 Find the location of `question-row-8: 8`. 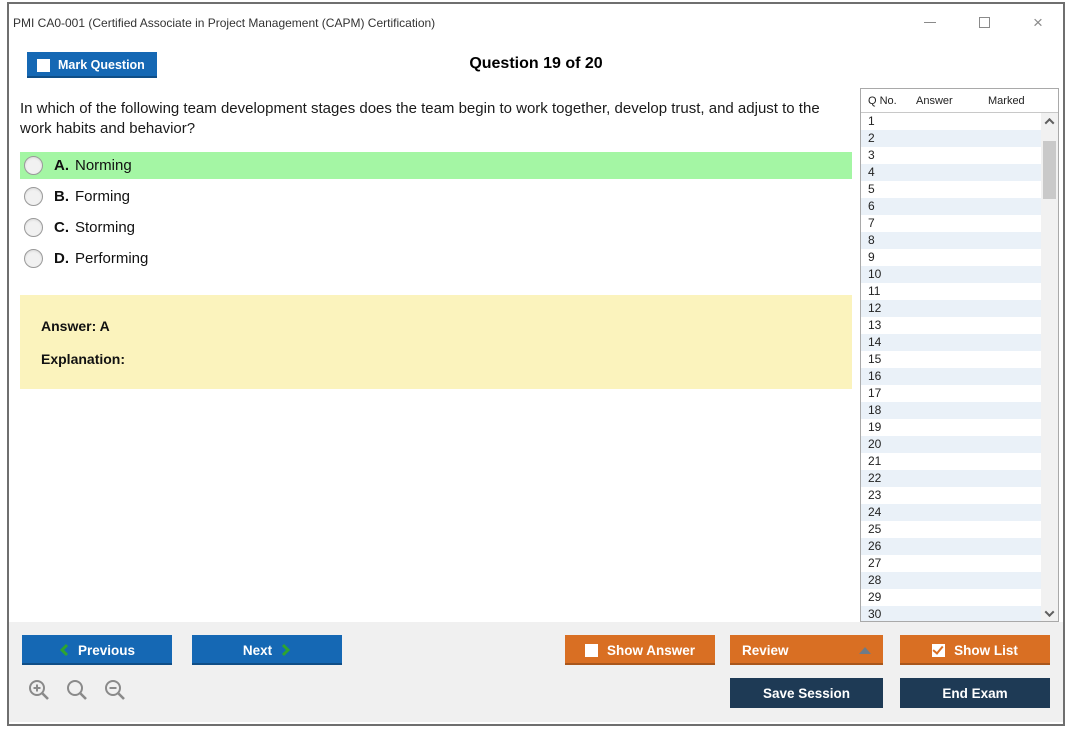

question-row-8: 8 is located at coordinates (951, 240).